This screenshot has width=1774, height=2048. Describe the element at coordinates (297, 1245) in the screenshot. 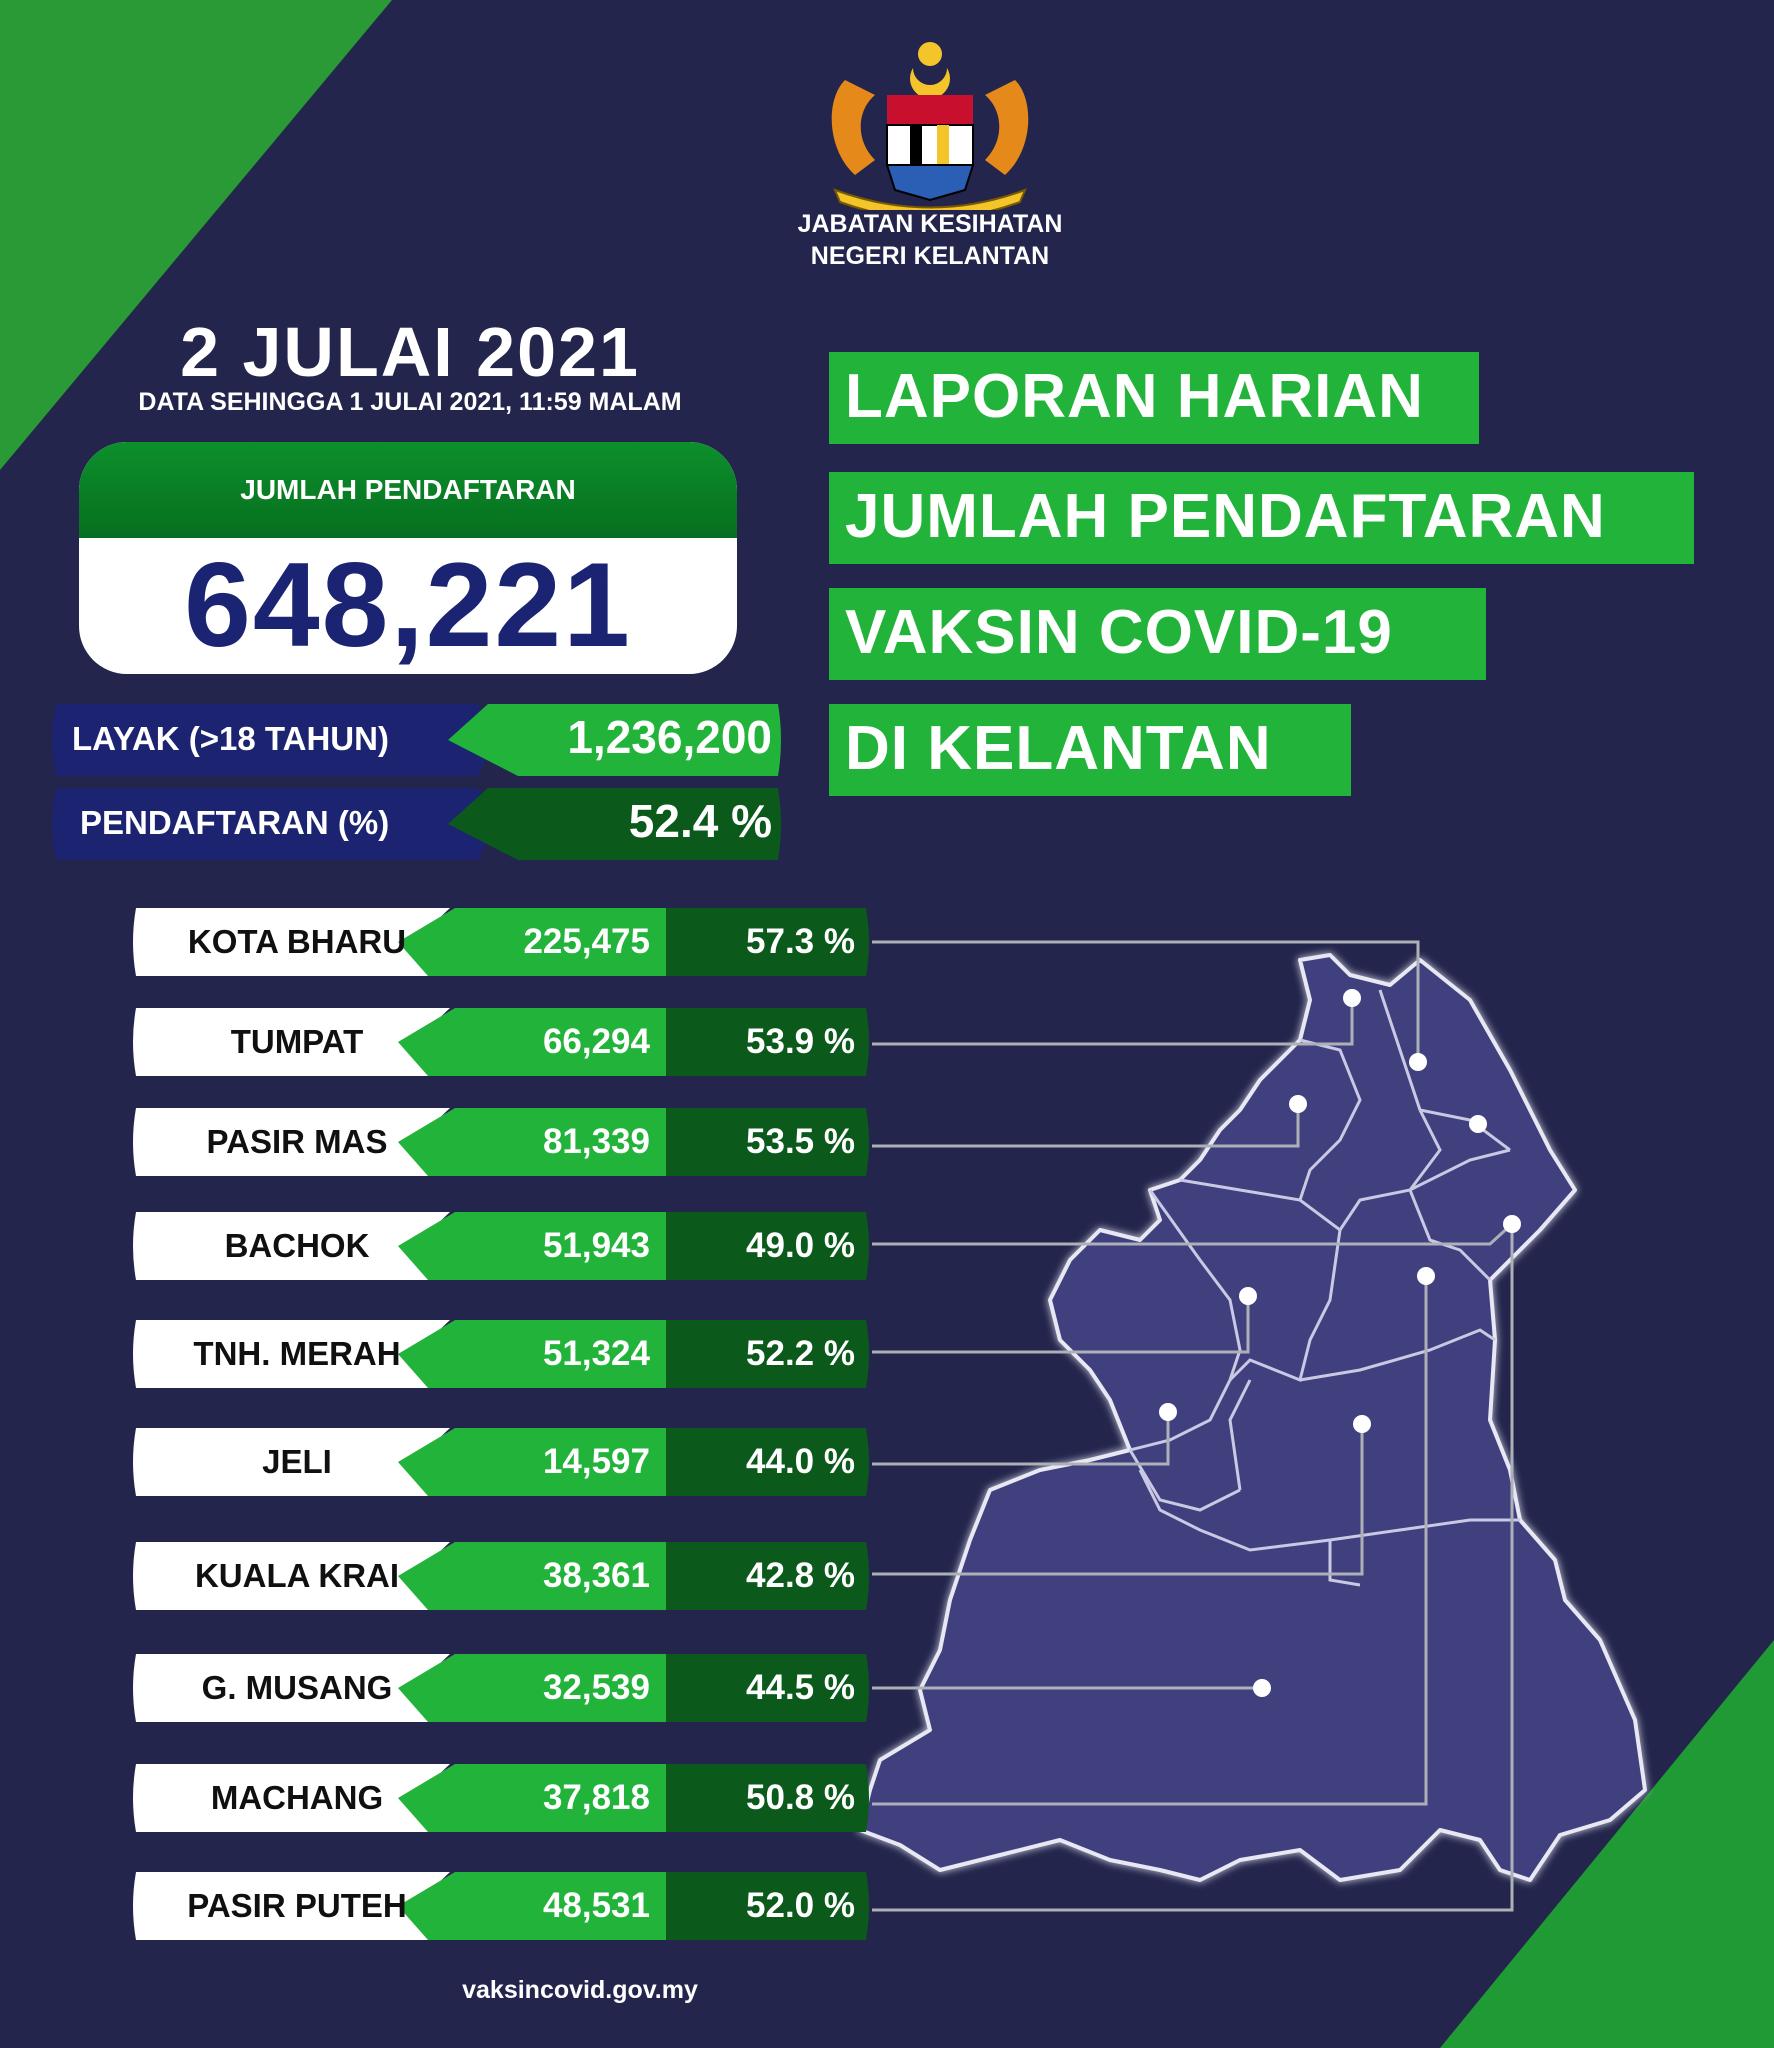

I see `district-name: BACHOK` at that location.